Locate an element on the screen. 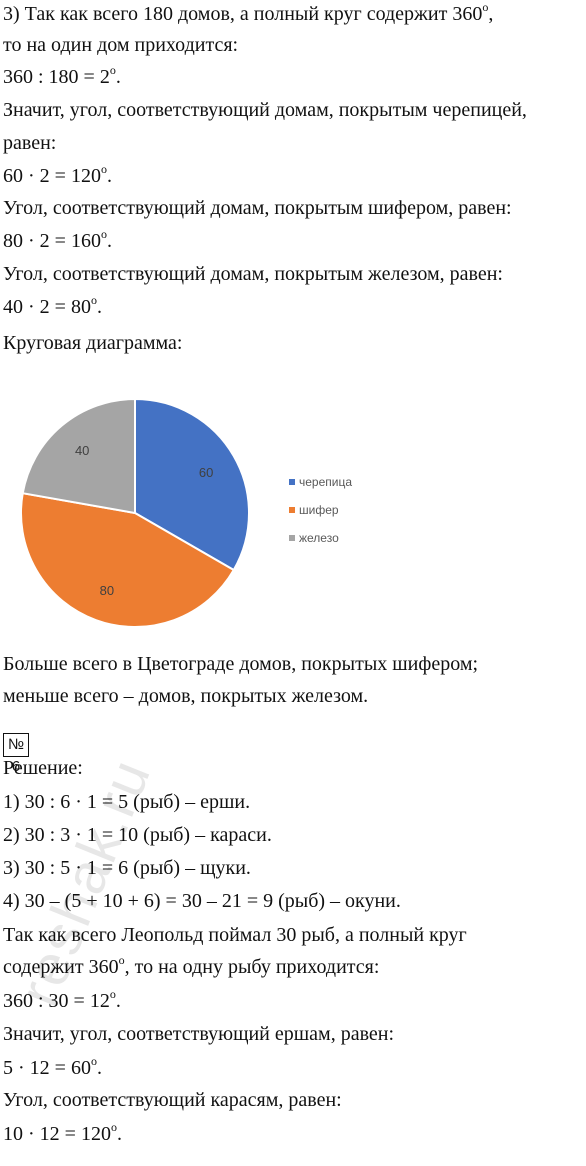 The width and height of the screenshot is (586, 1166). text-line-main: 360 : 30 = 12 is located at coordinates (56, 1001).